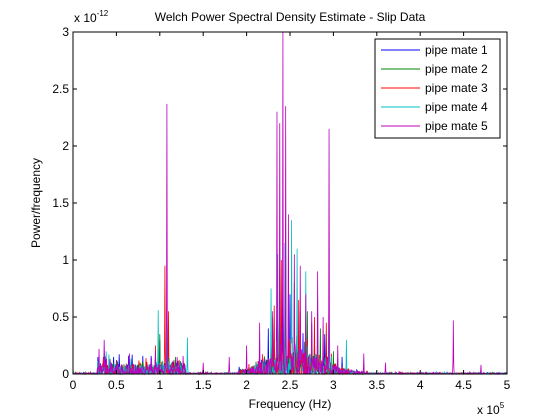 Image resolution: width=560 pixels, height=420 pixels. Describe the element at coordinates (456, 126) in the screenshot. I see `legend-label-5: pipe mate 5` at that location.